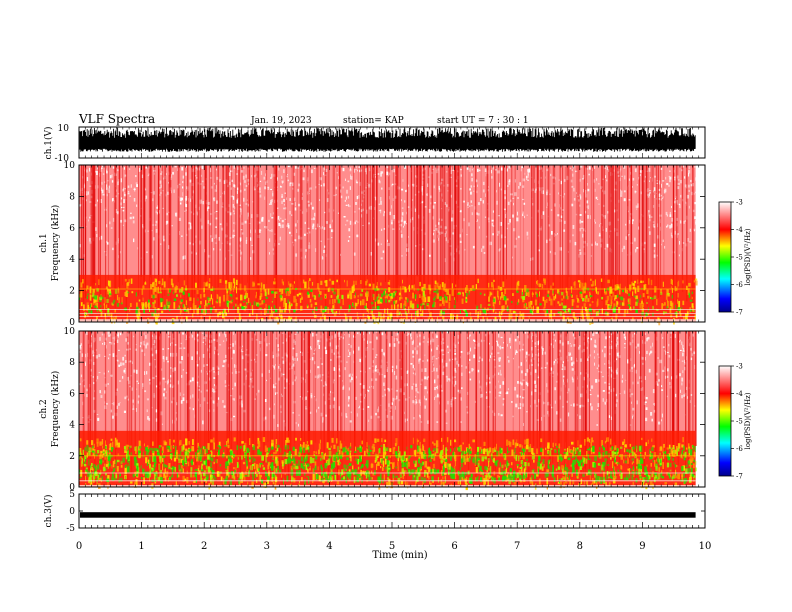  I want to click on colorbar-ch1-tick-label: -6, so click(739, 285).